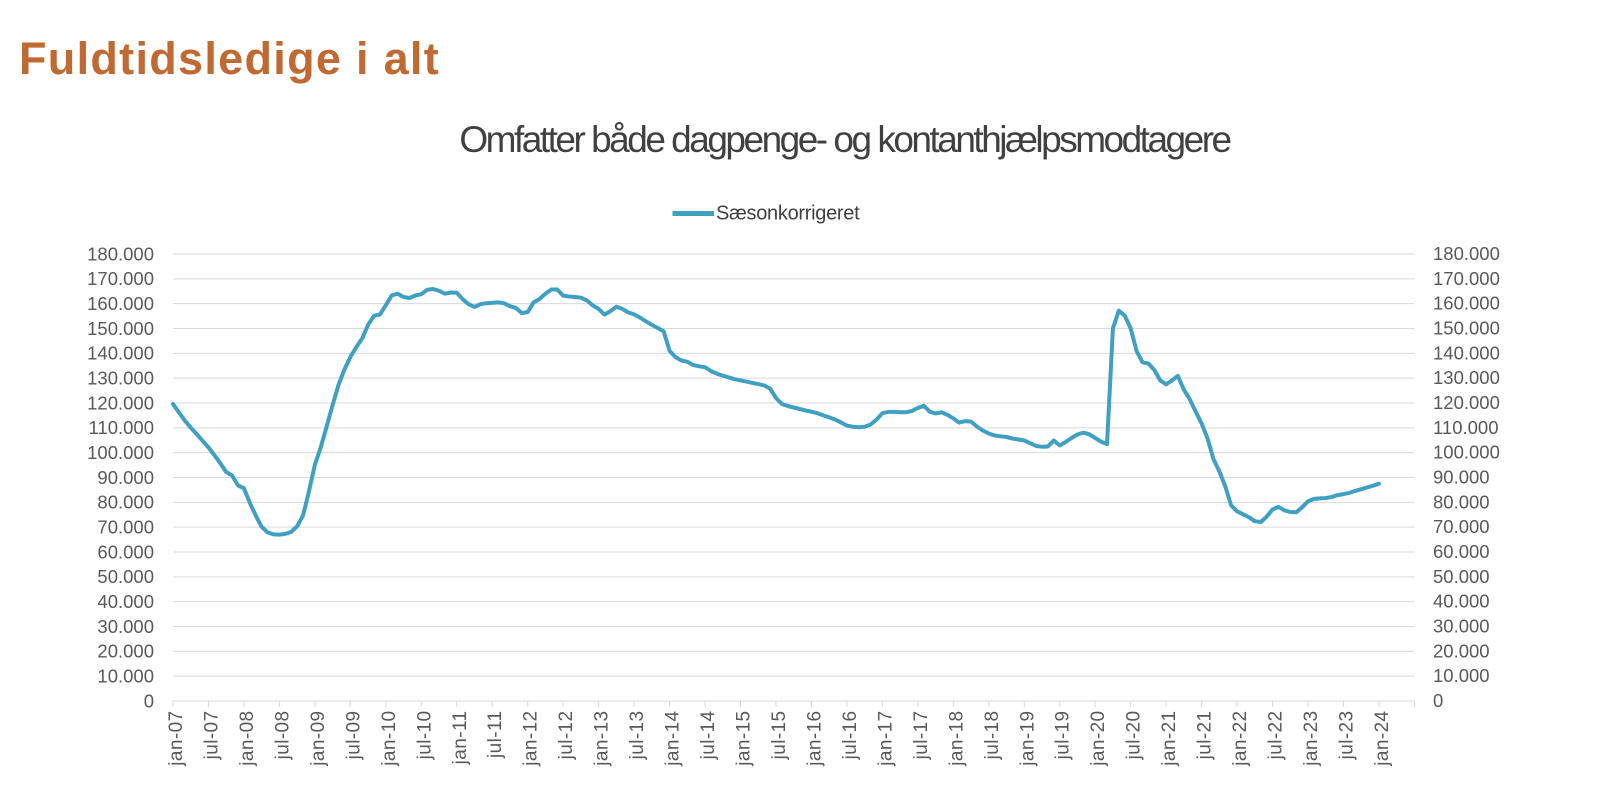  Describe the element at coordinates (282, 736) in the screenshot. I see `svg-text: jul-08` at that location.